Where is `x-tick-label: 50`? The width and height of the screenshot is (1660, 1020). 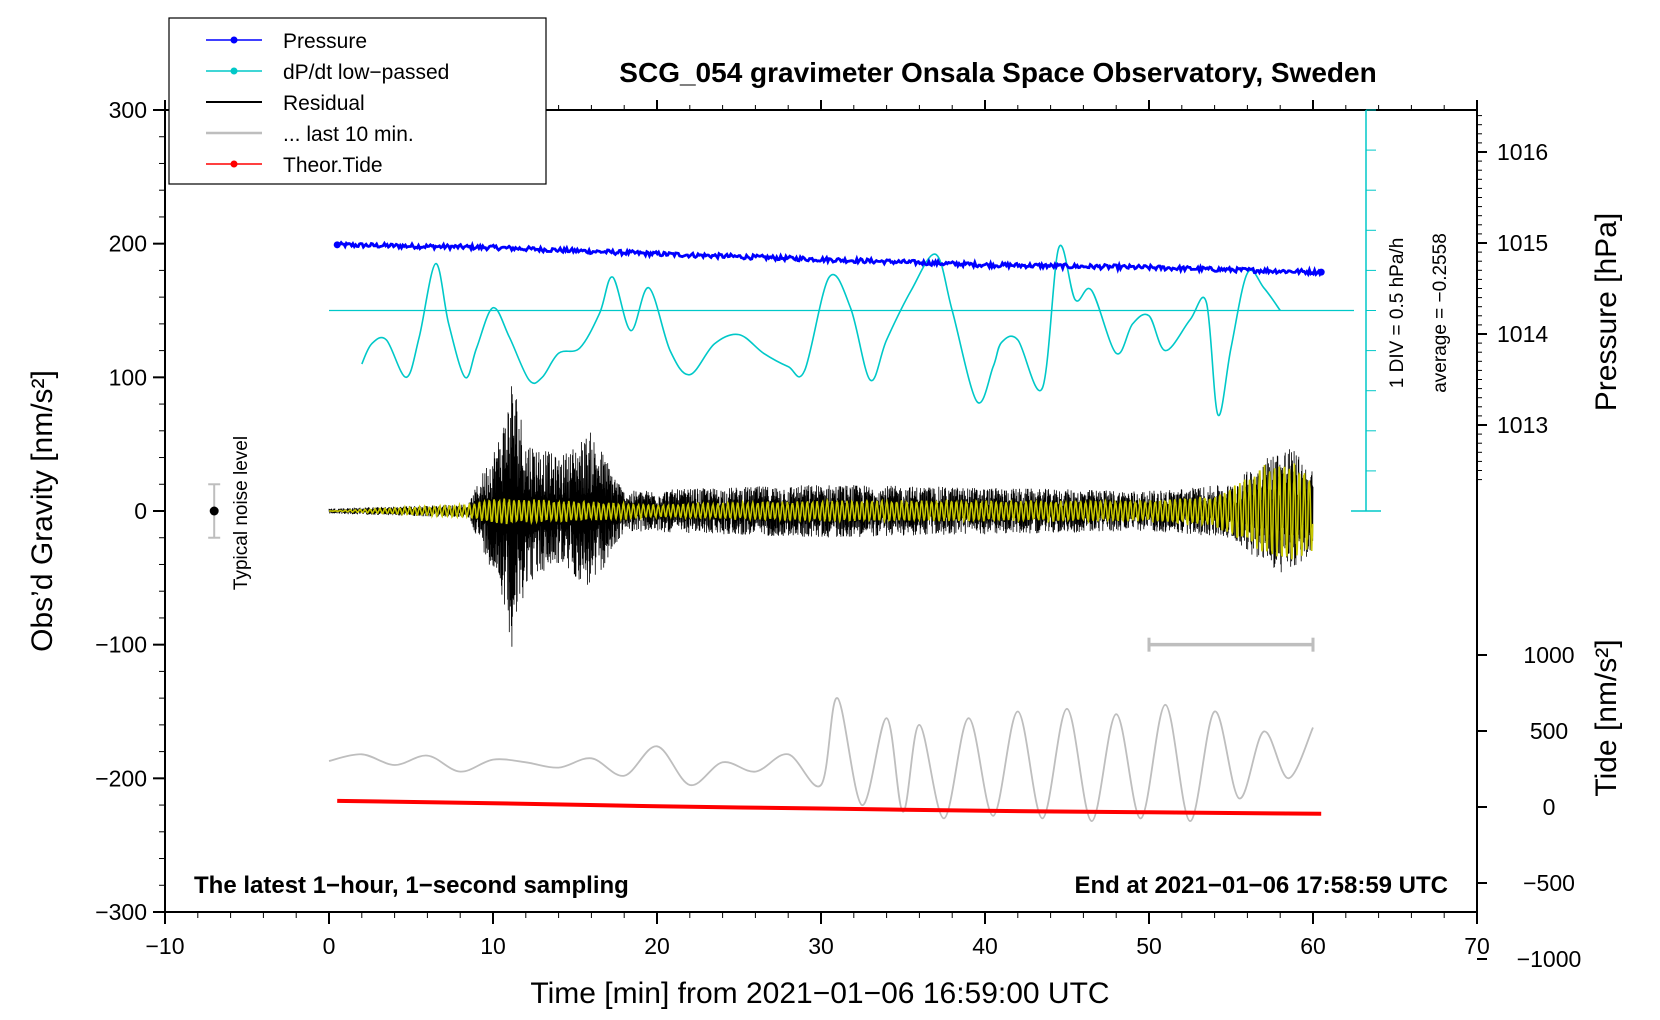
x-tick-label: 50 is located at coordinates (1149, 946).